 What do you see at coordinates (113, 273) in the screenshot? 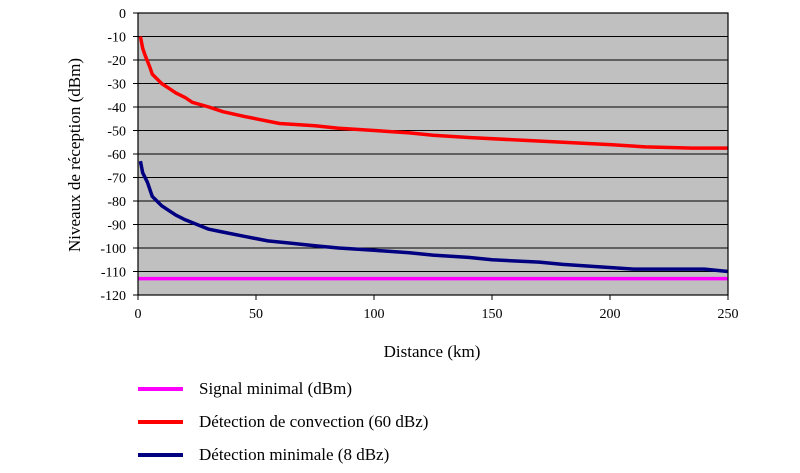
I see `y-tick-label: -110` at bounding box center [113, 273].